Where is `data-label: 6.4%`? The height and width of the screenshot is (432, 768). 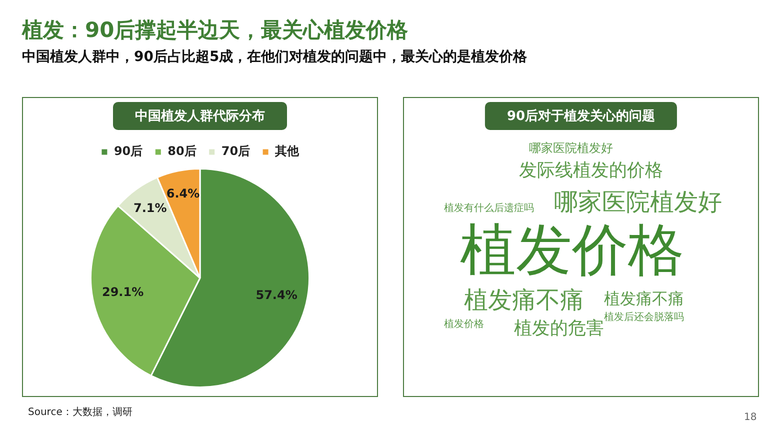 data-label: 6.4% is located at coordinates (183, 193).